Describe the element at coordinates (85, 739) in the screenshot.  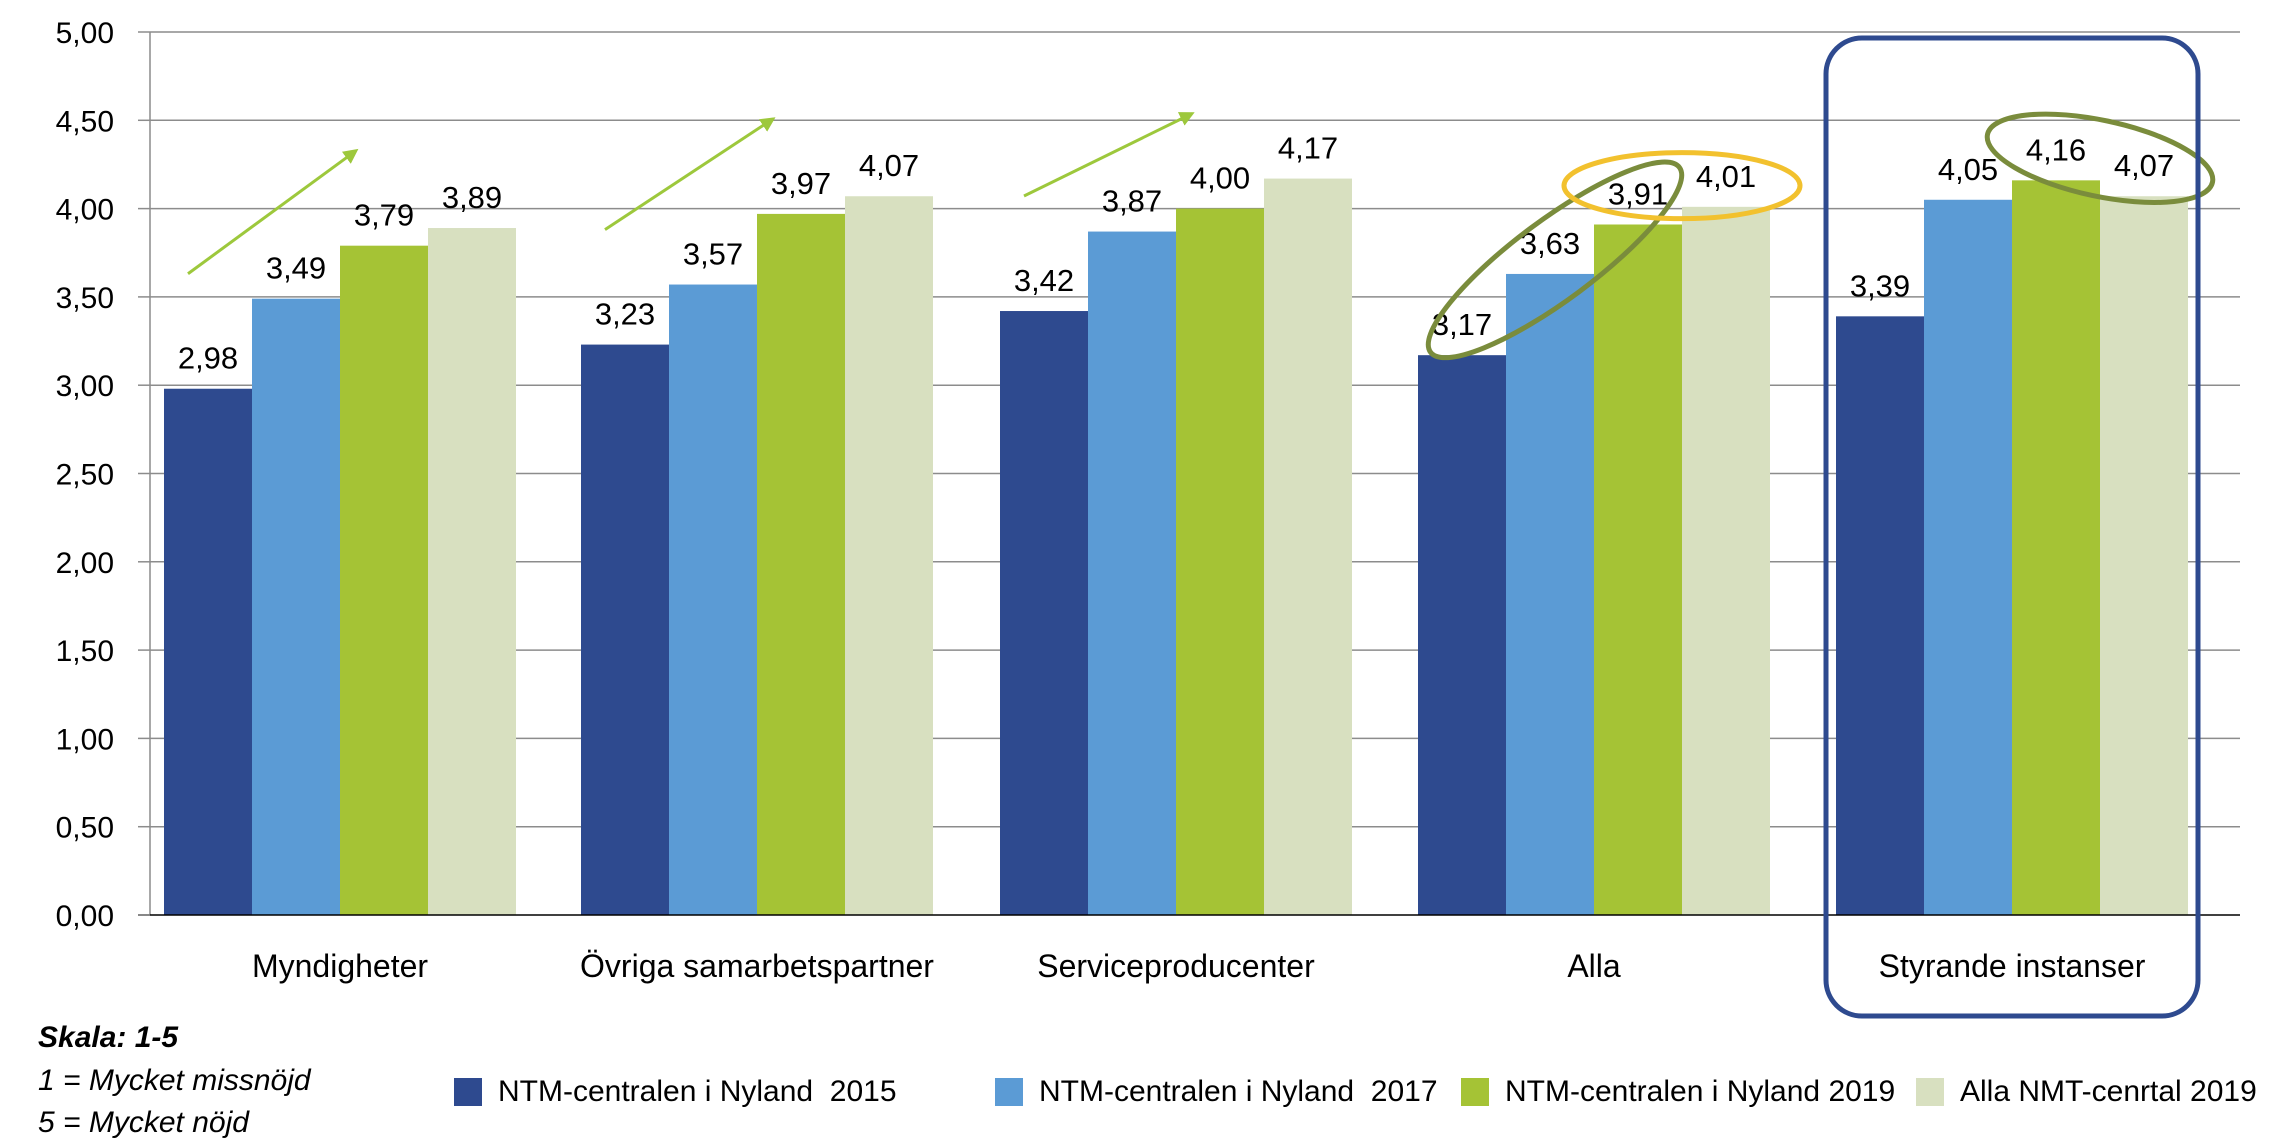
I see `y-tick-label: 1,00` at that location.